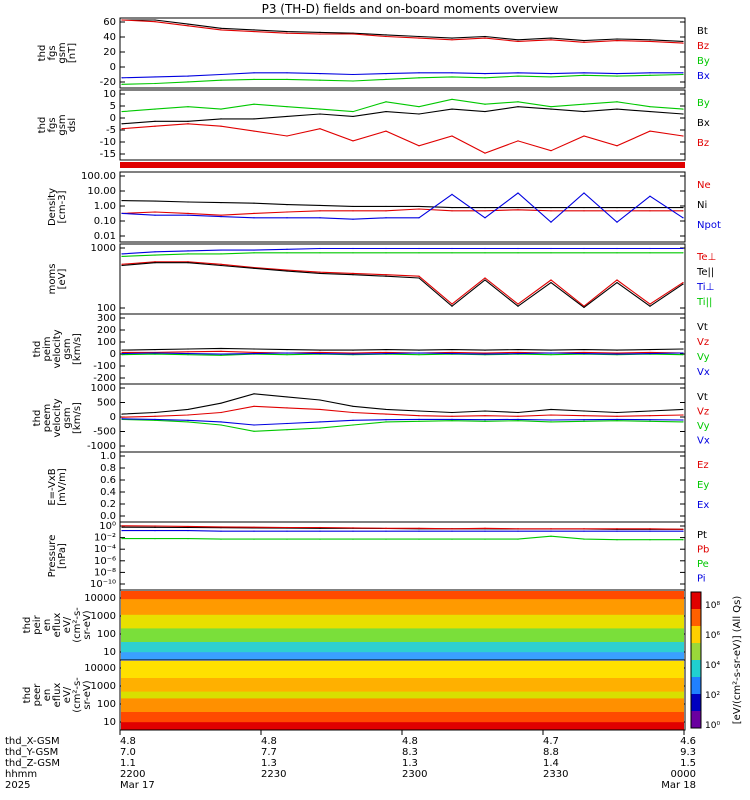  Describe the element at coordinates (402, 285) in the screenshot. I see `series-line-te` at that location.